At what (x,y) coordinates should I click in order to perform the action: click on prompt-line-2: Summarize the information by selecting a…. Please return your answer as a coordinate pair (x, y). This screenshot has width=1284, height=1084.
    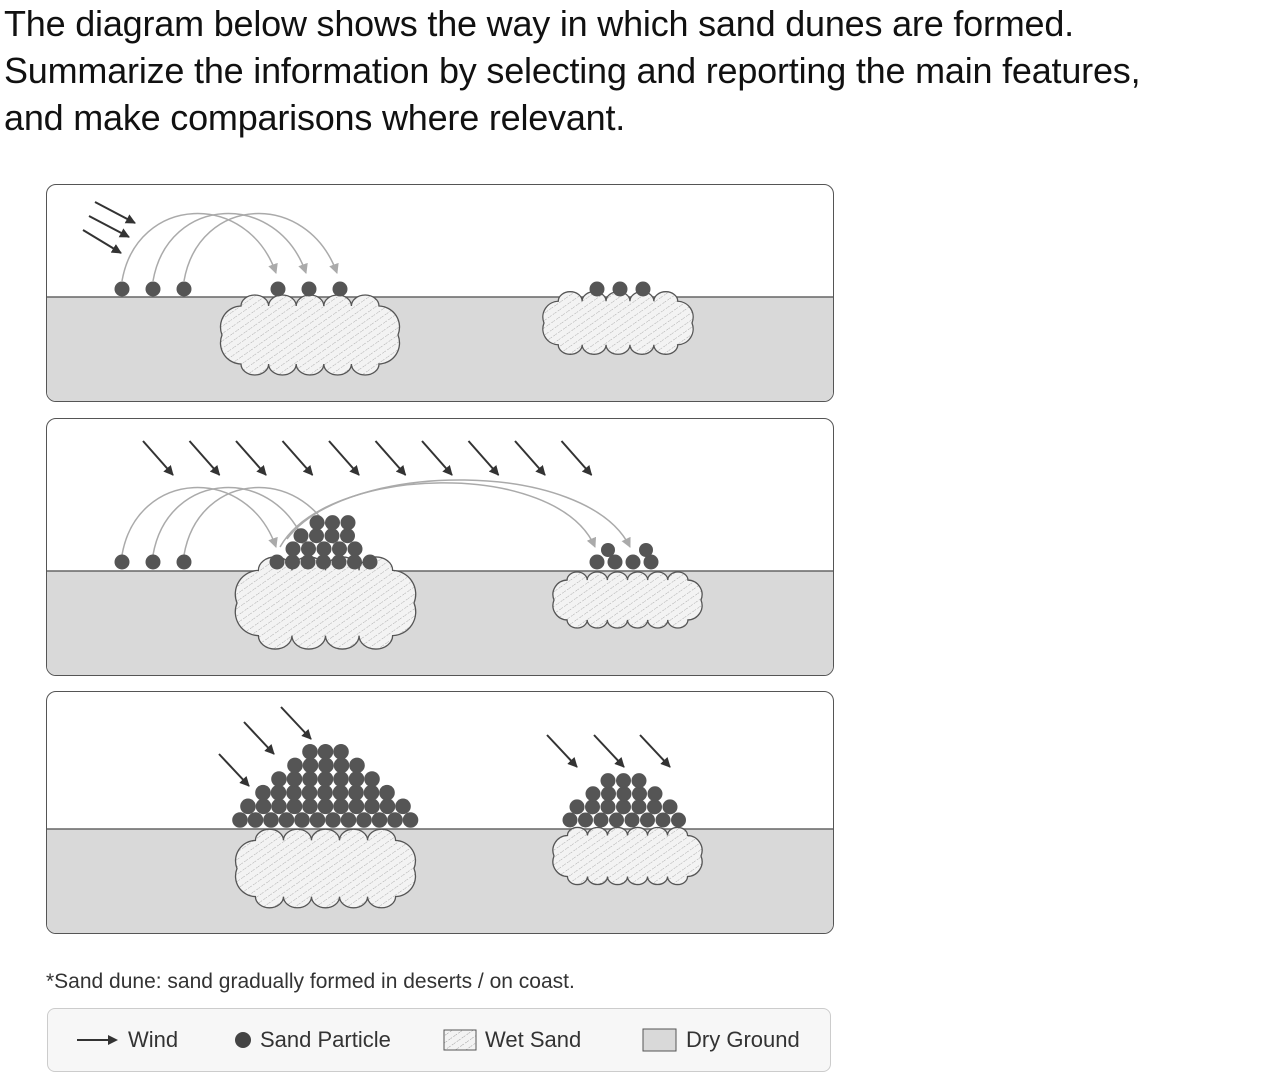
    Looking at the image, I should click on (572, 70).